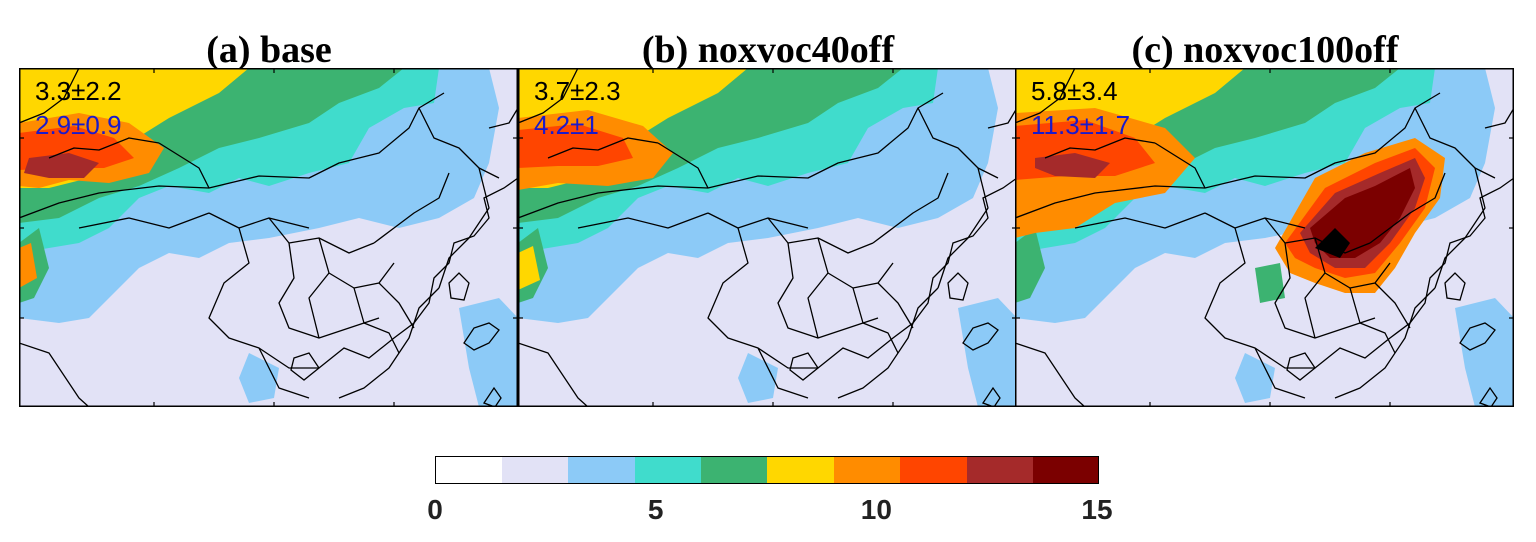 The height and width of the screenshot is (542, 1536). What do you see at coordinates (1074, 91) in the screenshot?
I see `panel-c-mean-stat: 5.8±3.4` at bounding box center [1074, 91].